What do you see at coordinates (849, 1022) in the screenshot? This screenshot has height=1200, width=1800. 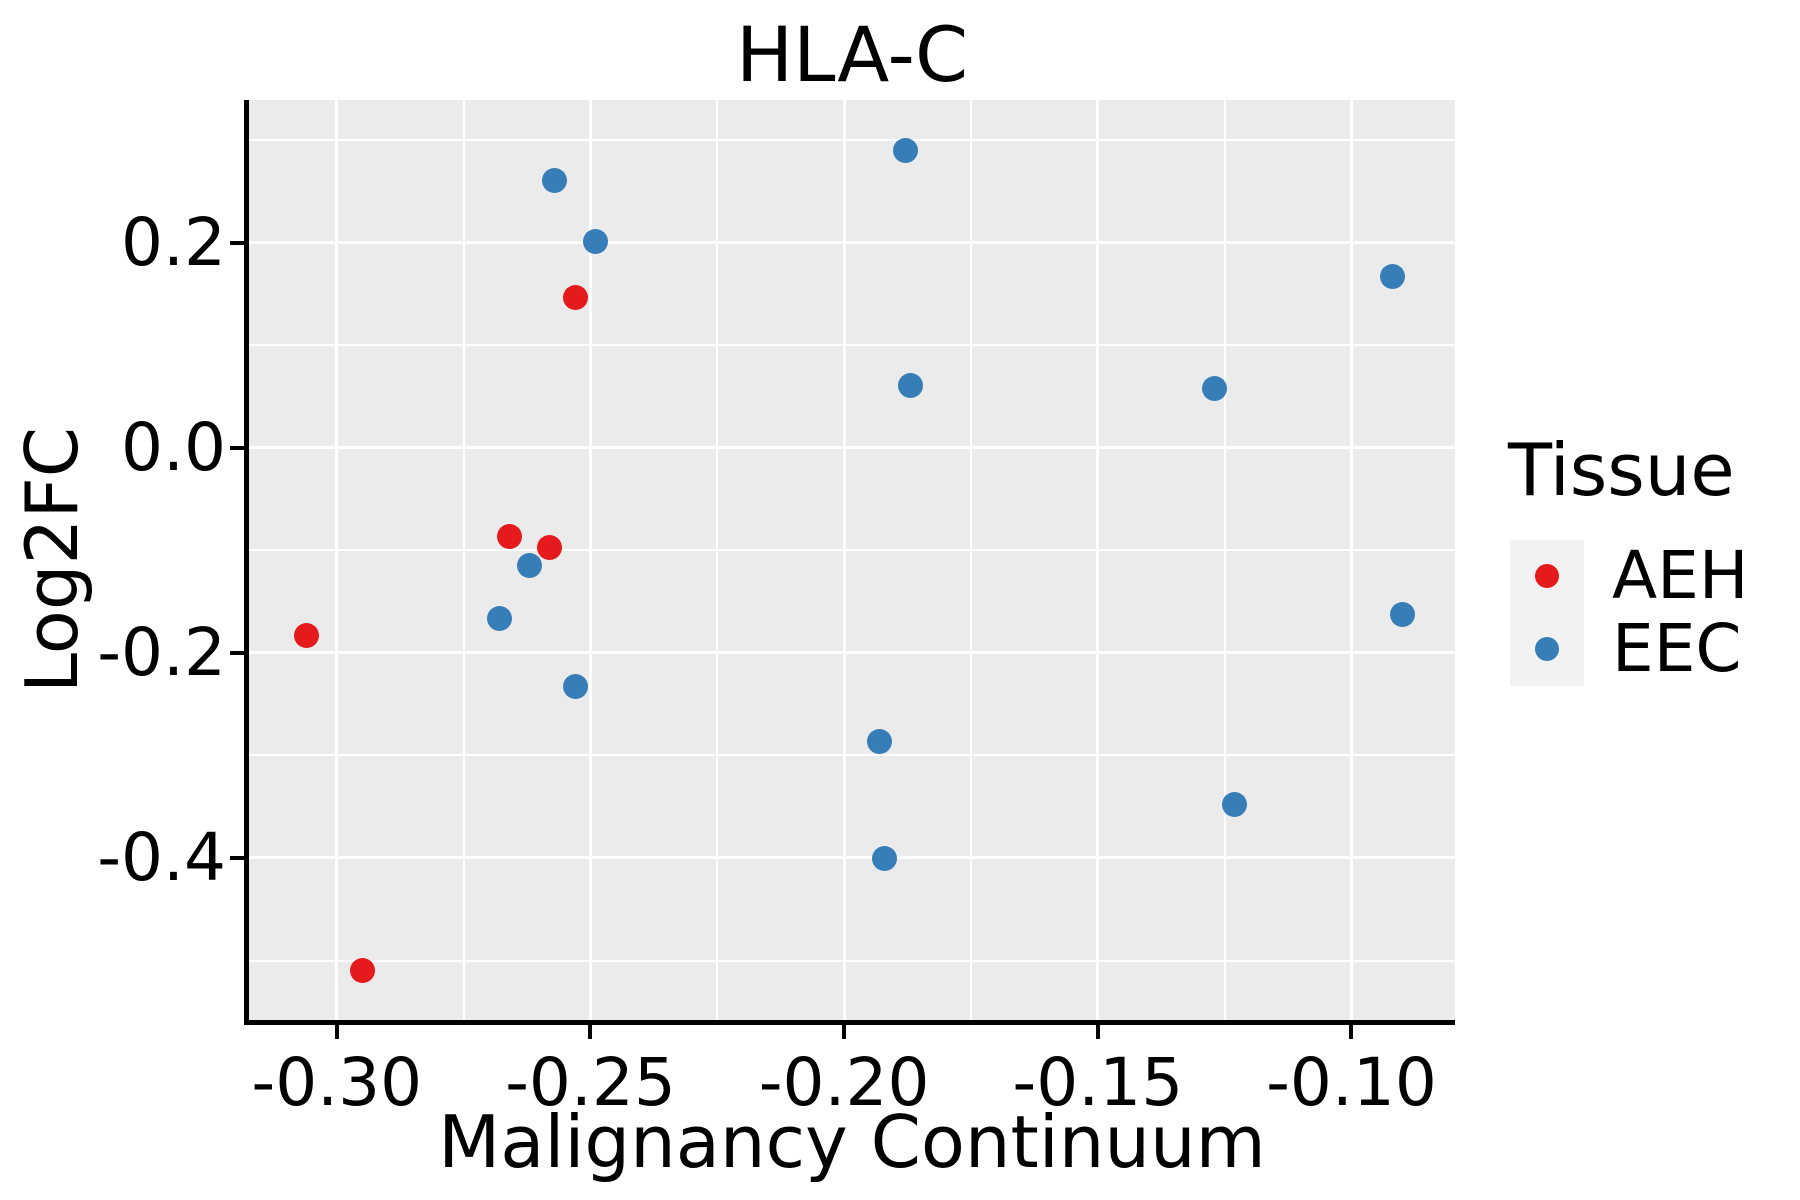 I see `x-axis-line` at bounding box center [849, 1022].